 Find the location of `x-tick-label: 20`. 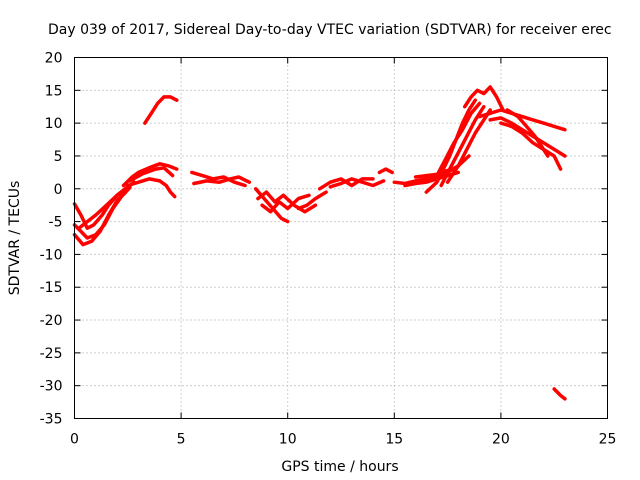

x-tick-label: 20 is located at coordinates (501, 440).